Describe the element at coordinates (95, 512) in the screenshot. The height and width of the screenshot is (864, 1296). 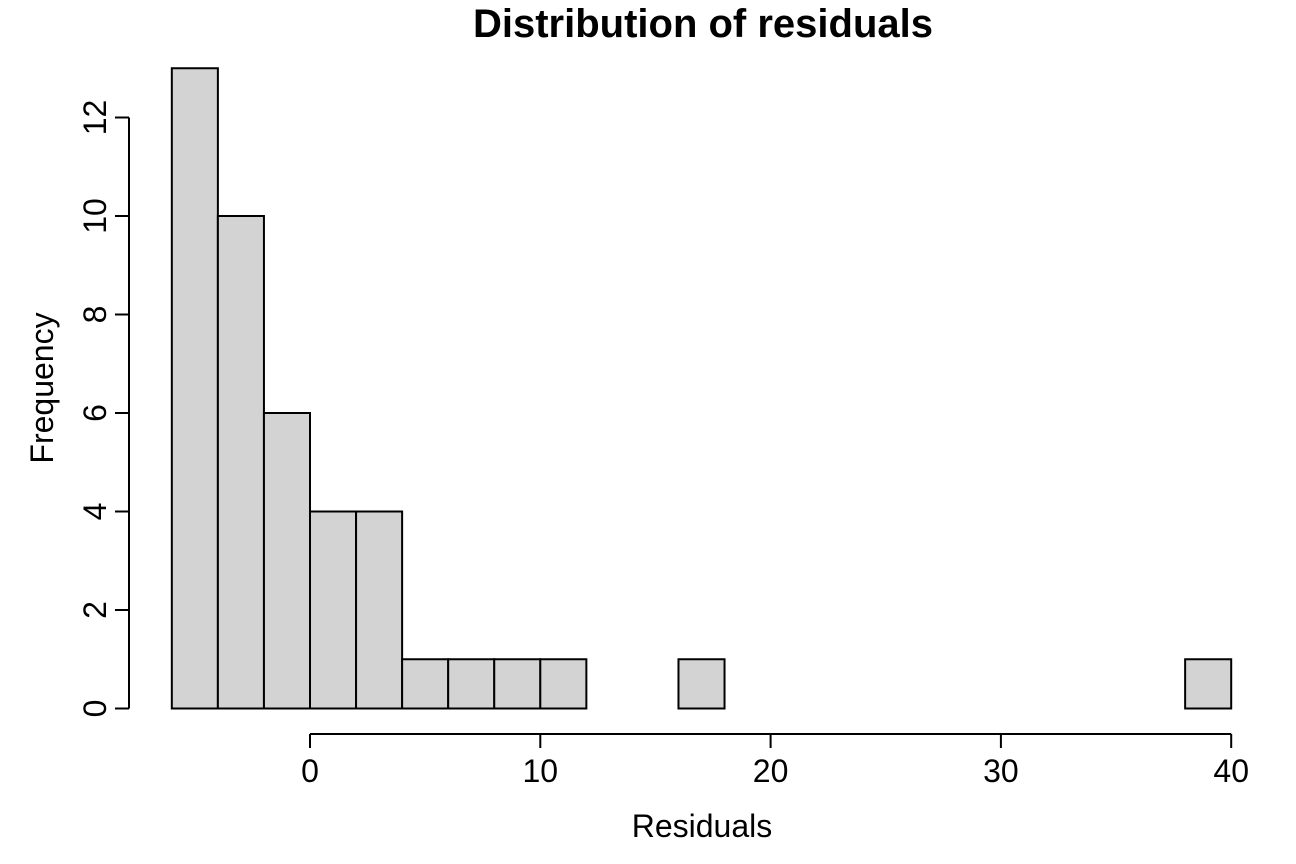
I see `y-tick-label: 4` at that location.